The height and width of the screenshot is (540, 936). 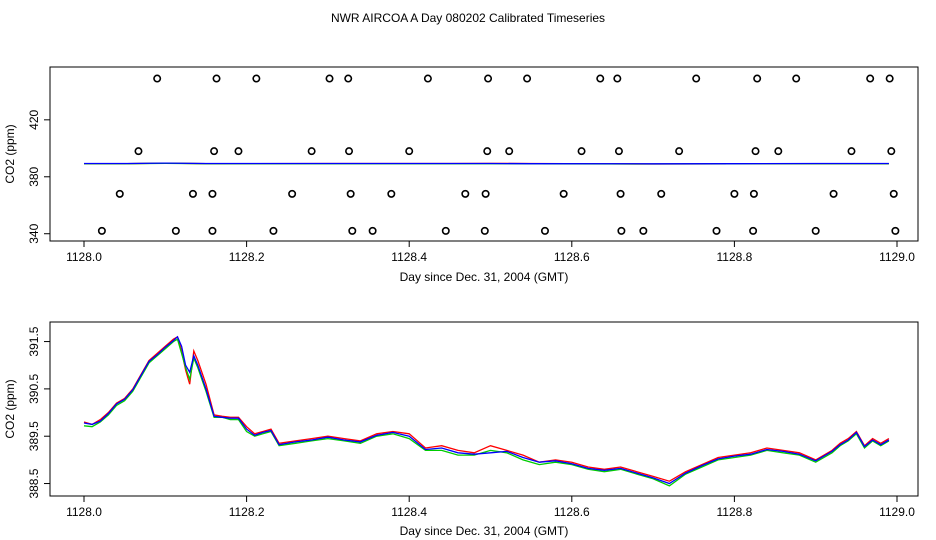 What do you see at coordinates (34, 389) in the screenshot?
I see `y-tick-label: 390.5` at bounding box center [34, 389].